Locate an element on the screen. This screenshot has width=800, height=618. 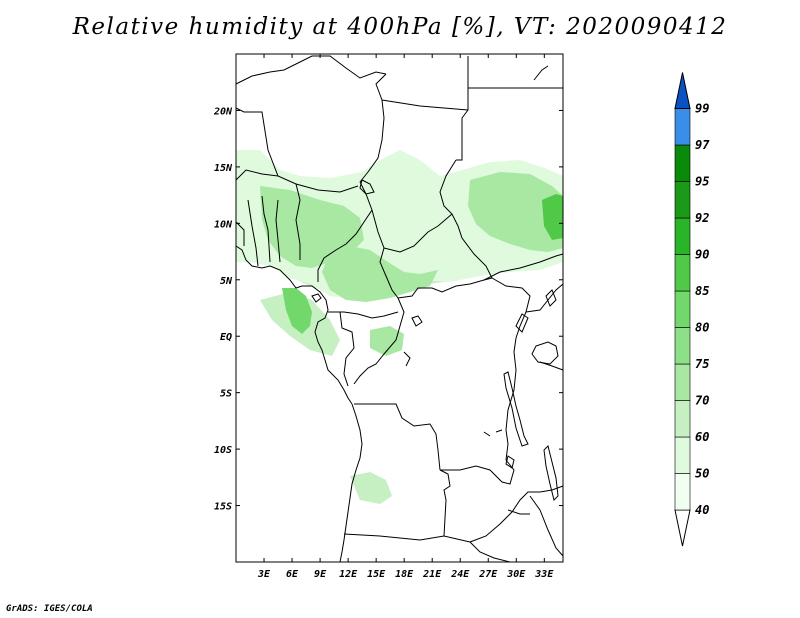
colorbar-bottom-arrow is located at coordinates (682, 528).